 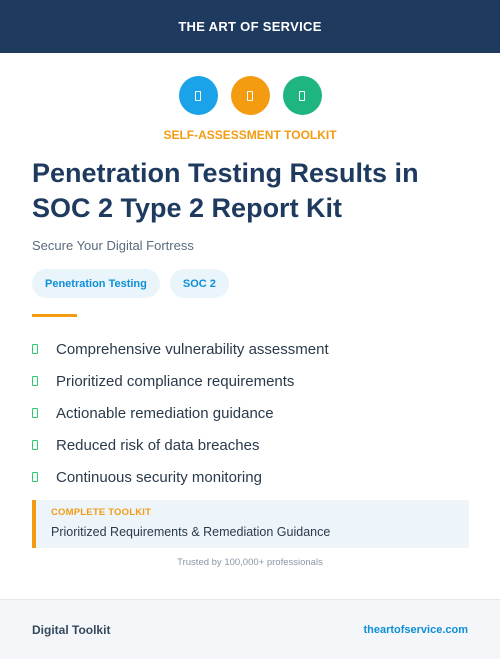 What do you see at coordinates (158, 445) in the screenshot?
I see `feature-text: Reduced risk of data breaches` at bounding box center [158, 445].